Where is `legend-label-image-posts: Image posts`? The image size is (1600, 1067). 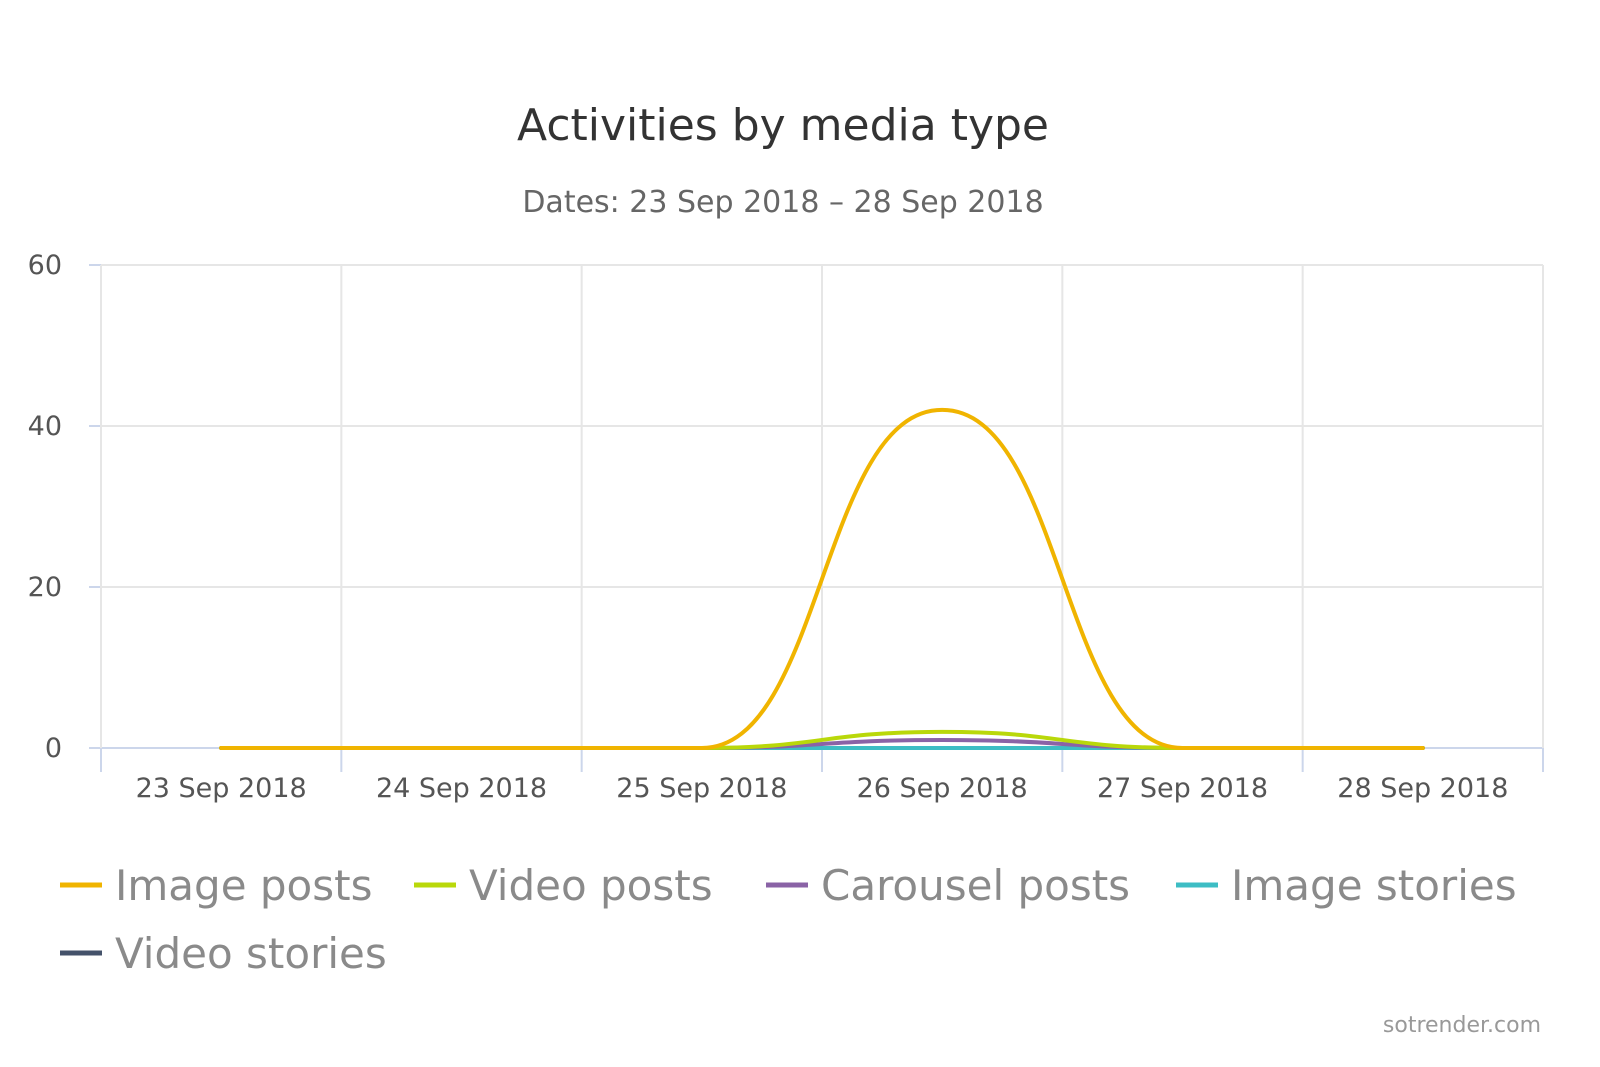
legend-label-image-posts: Image posts is located at coordinates (243, 885).